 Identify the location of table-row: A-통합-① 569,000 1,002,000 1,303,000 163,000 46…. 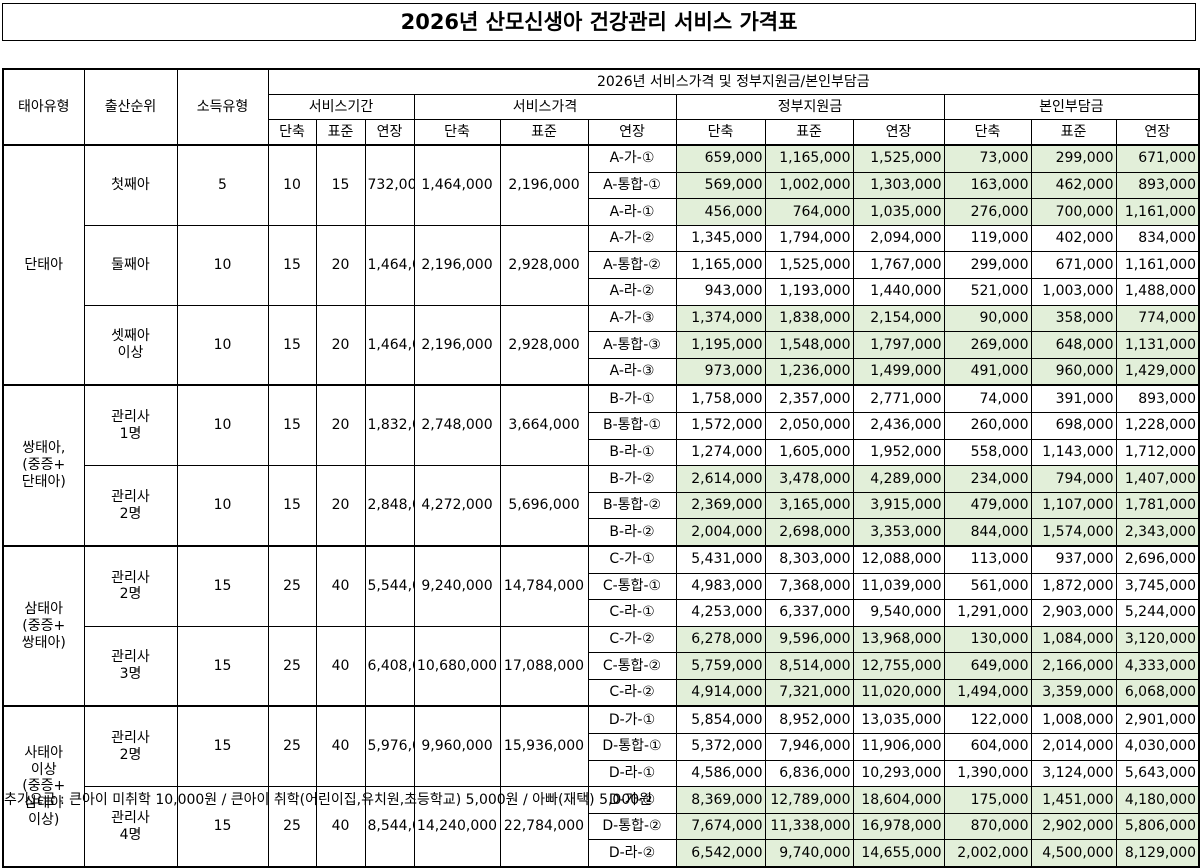
(601, 185).